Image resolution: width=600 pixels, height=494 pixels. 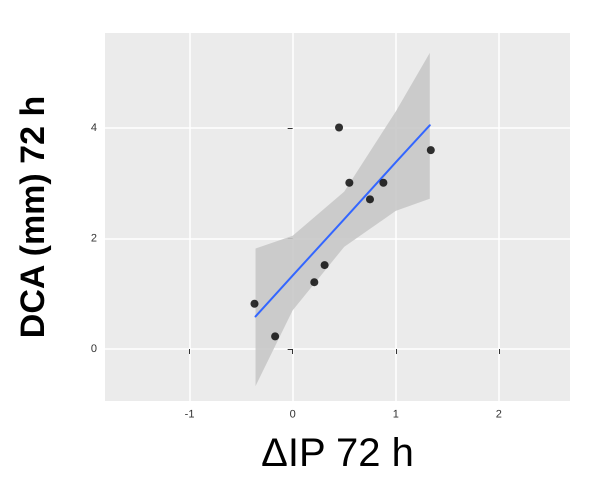 I want to click on y-tick-label: 0, so click(x=93, y=349).